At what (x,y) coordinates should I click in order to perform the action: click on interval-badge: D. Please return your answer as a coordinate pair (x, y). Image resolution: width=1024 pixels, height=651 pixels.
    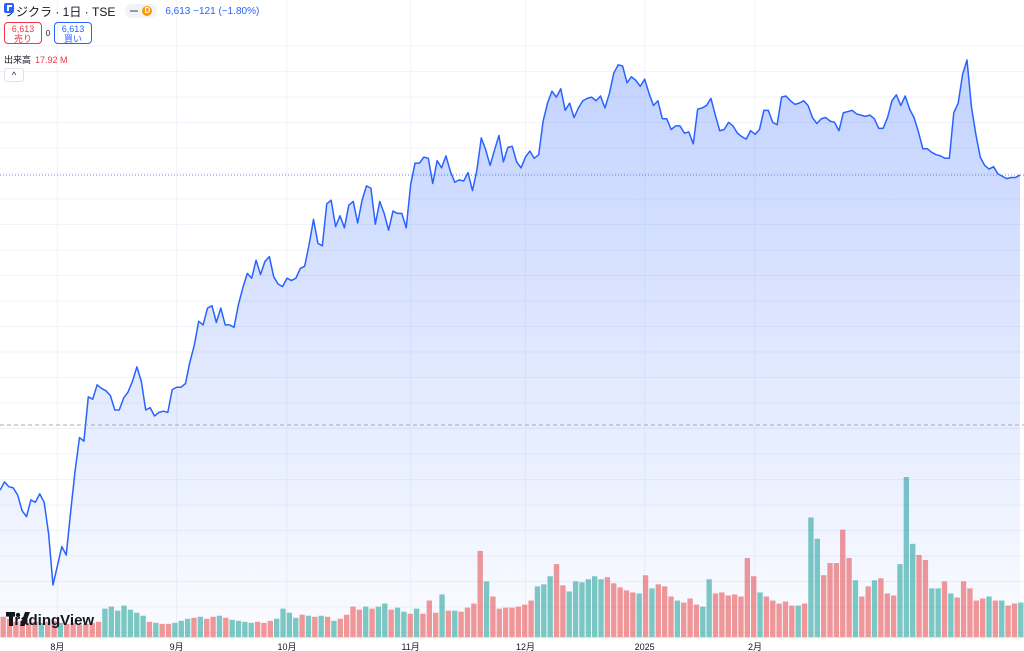
    Looking at the image, I should click on (147, 11).